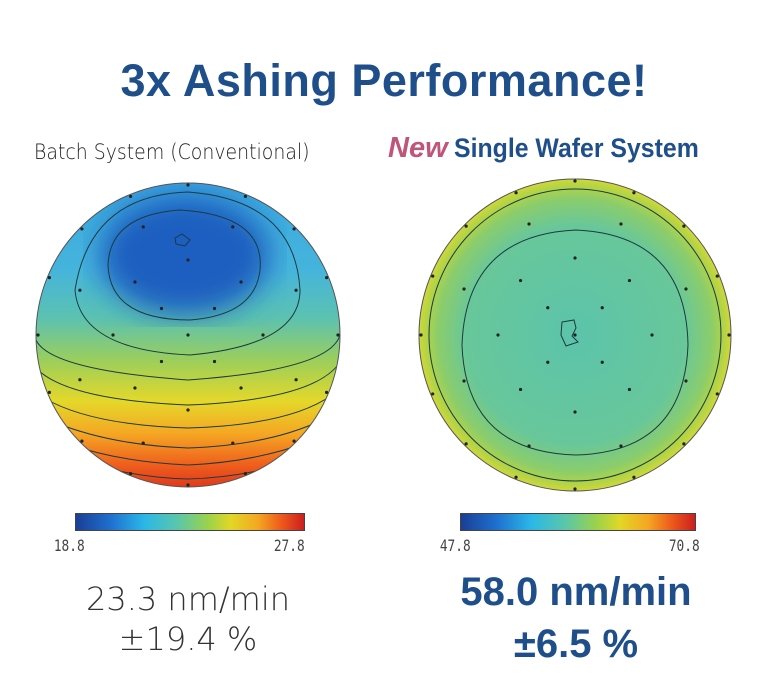 The height and width of the screenshot is (696, 768). I want to click on single-wafer-label: Single Wafer System, so click(576, 148).